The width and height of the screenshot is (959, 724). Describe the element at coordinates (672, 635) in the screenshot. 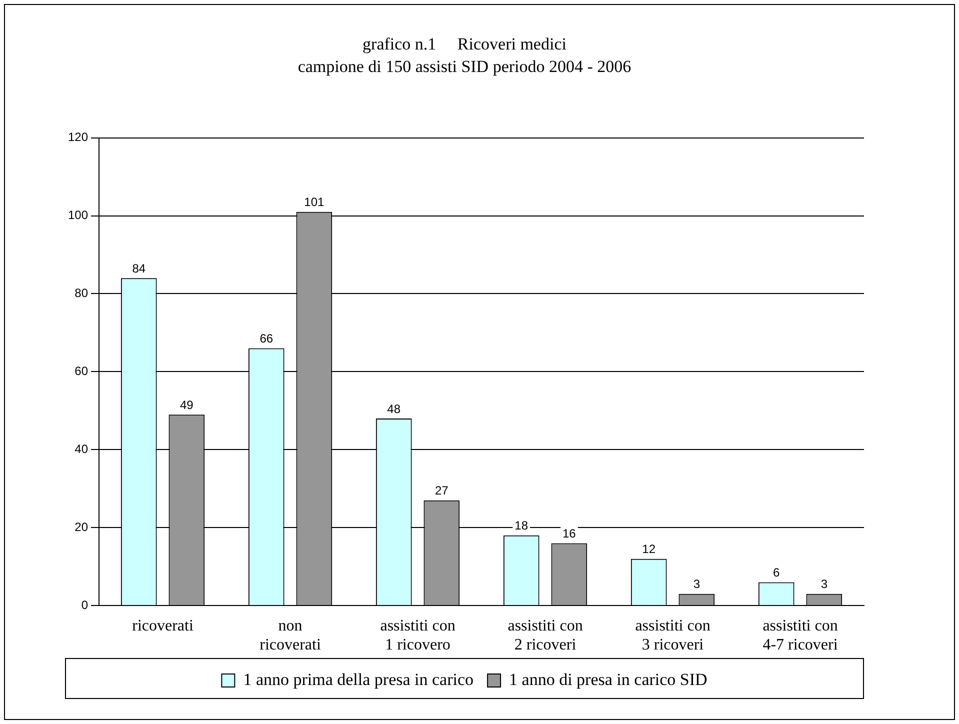

I see `x-tick-label: assistiti con 3 ricoveri` at that location.